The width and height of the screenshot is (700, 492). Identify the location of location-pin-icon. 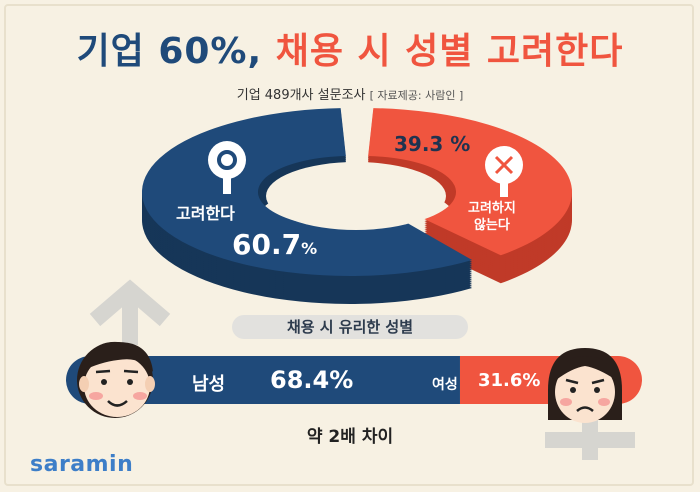
(227, 167).